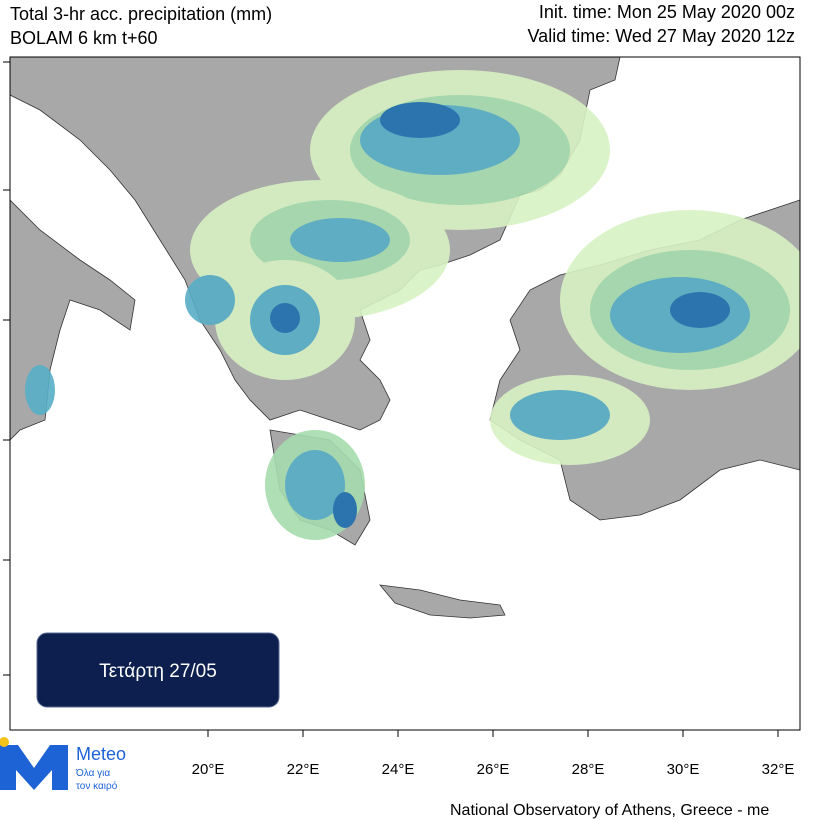 This screenshot has width=820, height=820. What do you see at coordinates (493, 769) in the screenshot?
I see `lon-label: 26°E` at bounding box center [493, 769].